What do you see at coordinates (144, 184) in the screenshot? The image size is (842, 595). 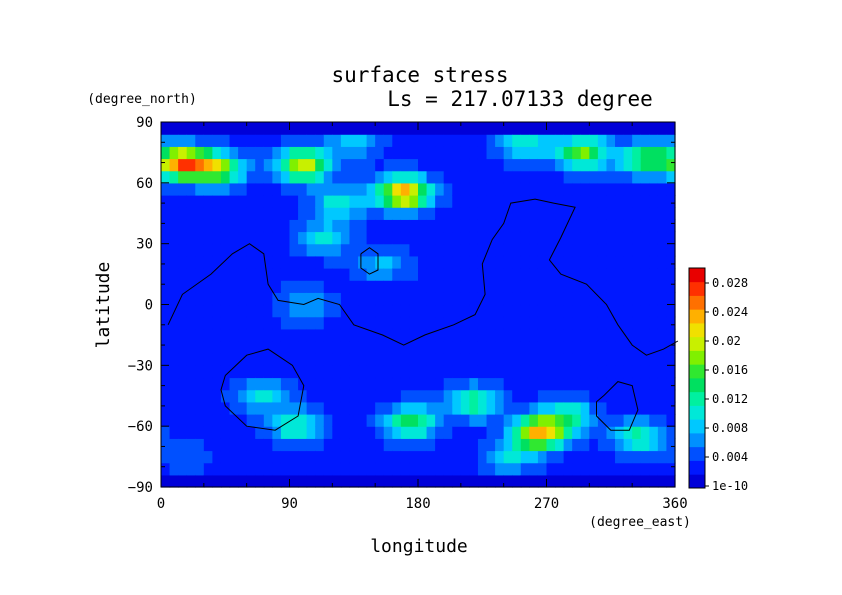 I see `y-tick-label: 60` at bounding box center [144, 184].